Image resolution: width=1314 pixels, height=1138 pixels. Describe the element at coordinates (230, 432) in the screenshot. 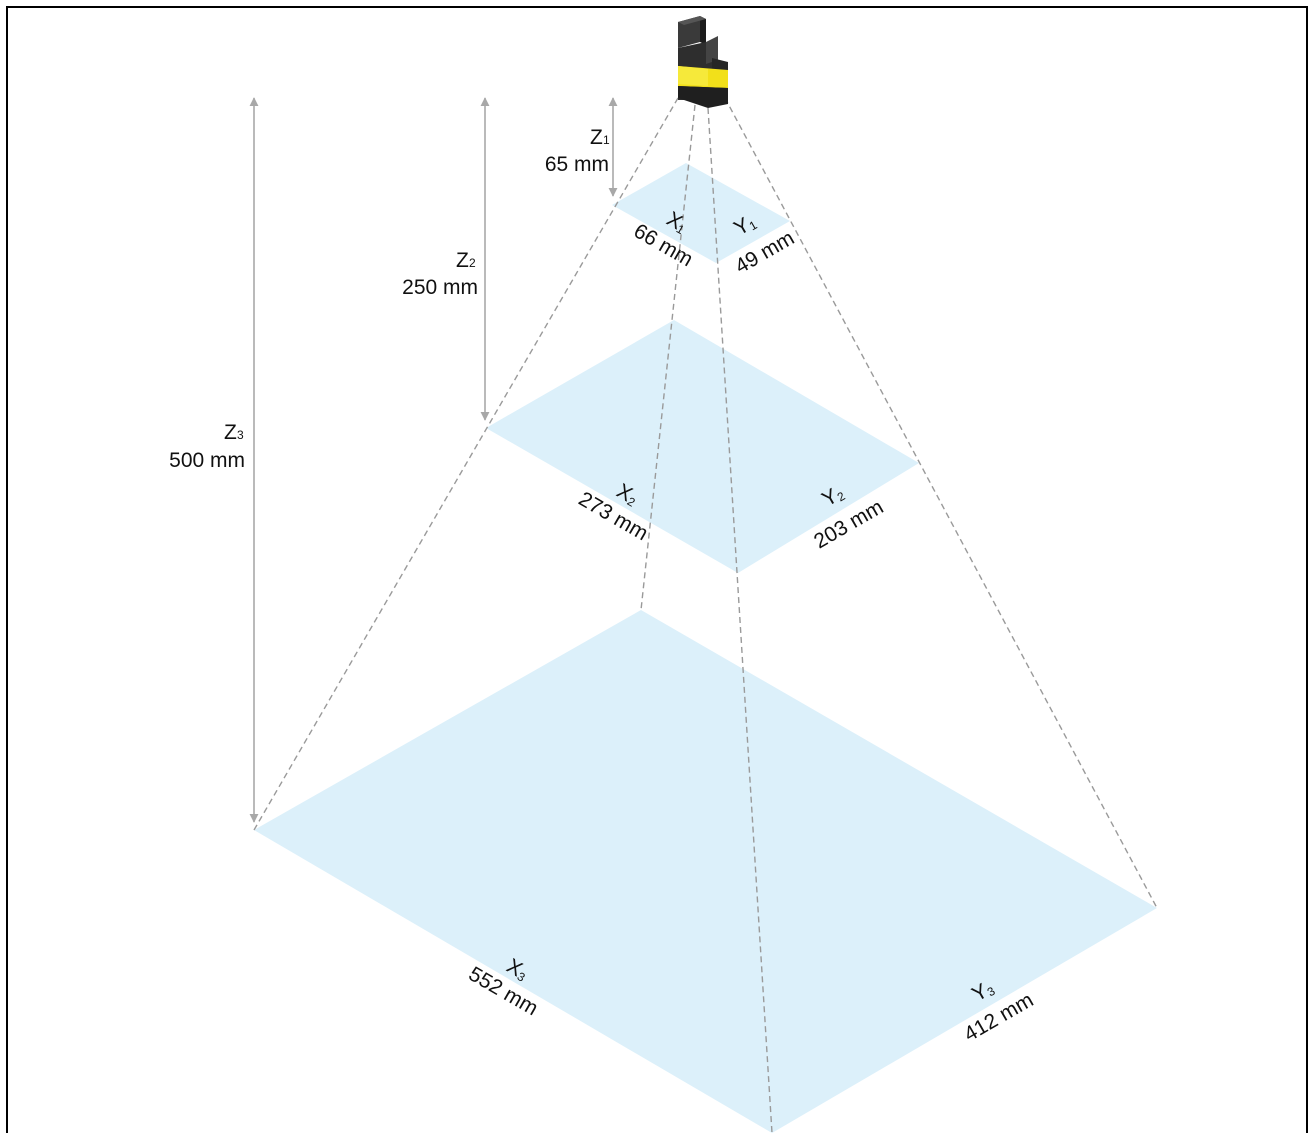

I see `z3-letter: Z` at that location.